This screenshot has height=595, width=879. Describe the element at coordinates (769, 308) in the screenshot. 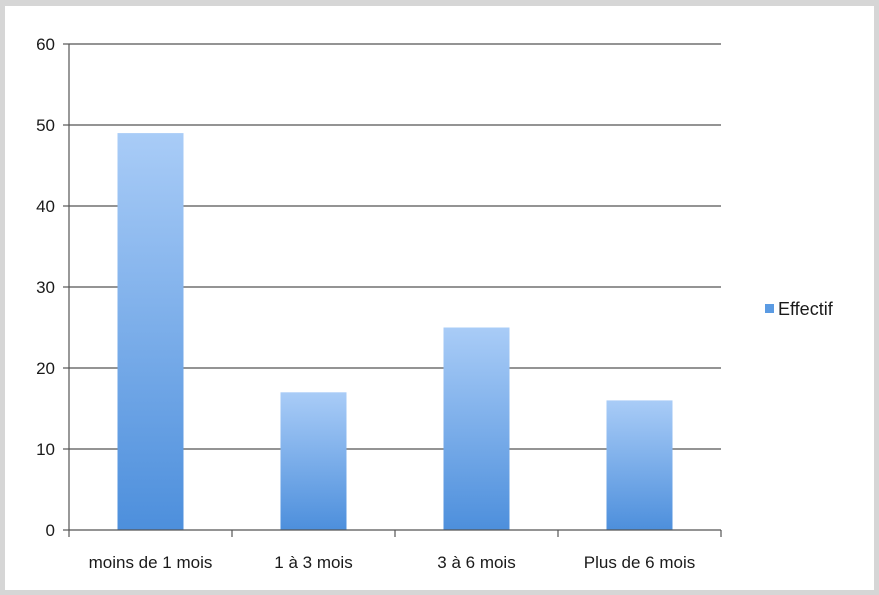

I see `legend-swatch` at that location.